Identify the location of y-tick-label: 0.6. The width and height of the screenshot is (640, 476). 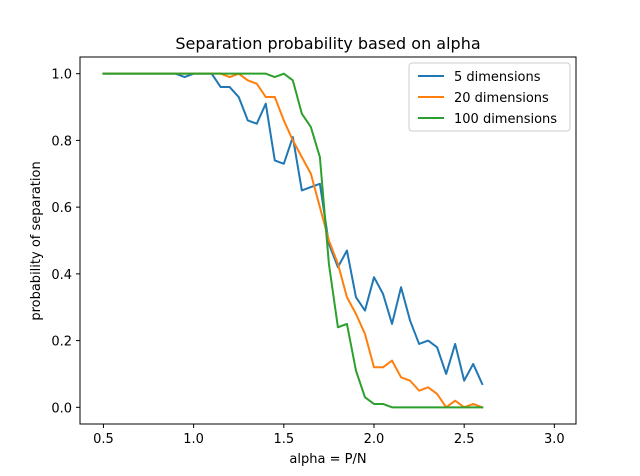
(61, 208).